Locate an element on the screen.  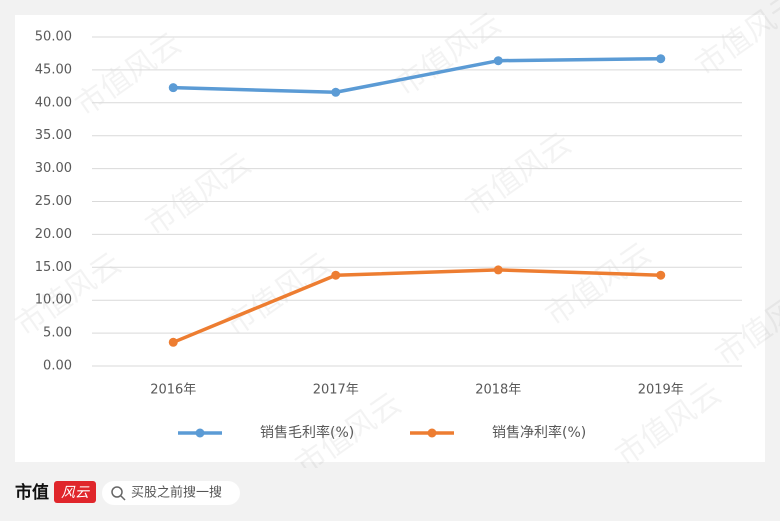
y-tick-label: 0.00 is located at coordinates (57, 366).